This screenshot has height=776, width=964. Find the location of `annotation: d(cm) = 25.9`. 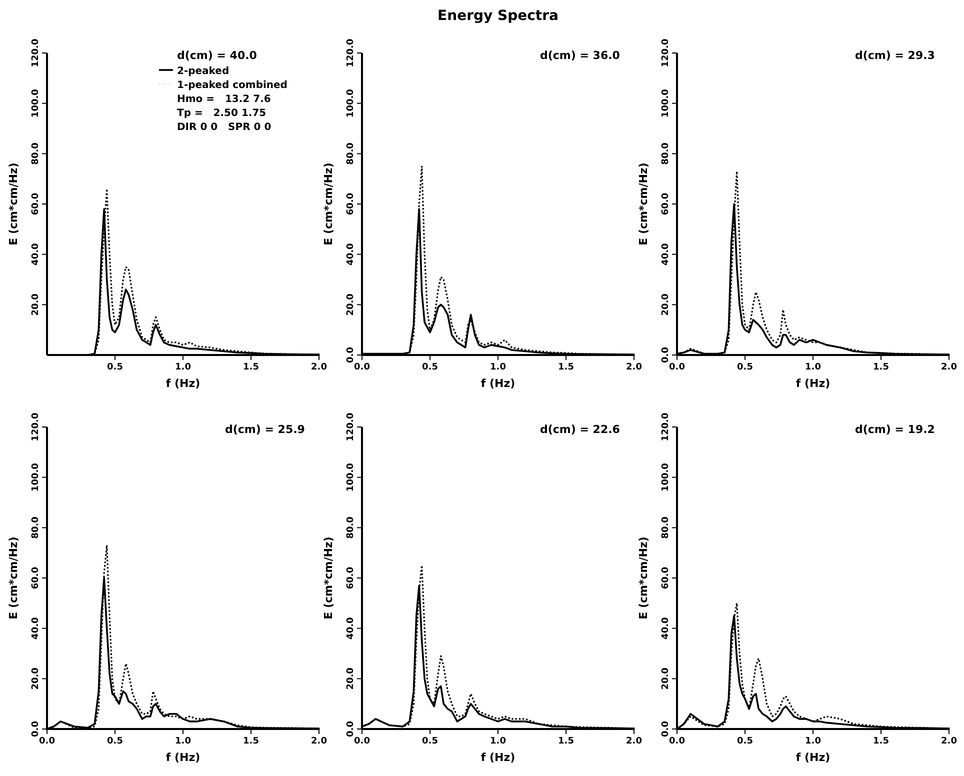

annotation: d(cm) = 25.9 is located at coordinates (265, 429).